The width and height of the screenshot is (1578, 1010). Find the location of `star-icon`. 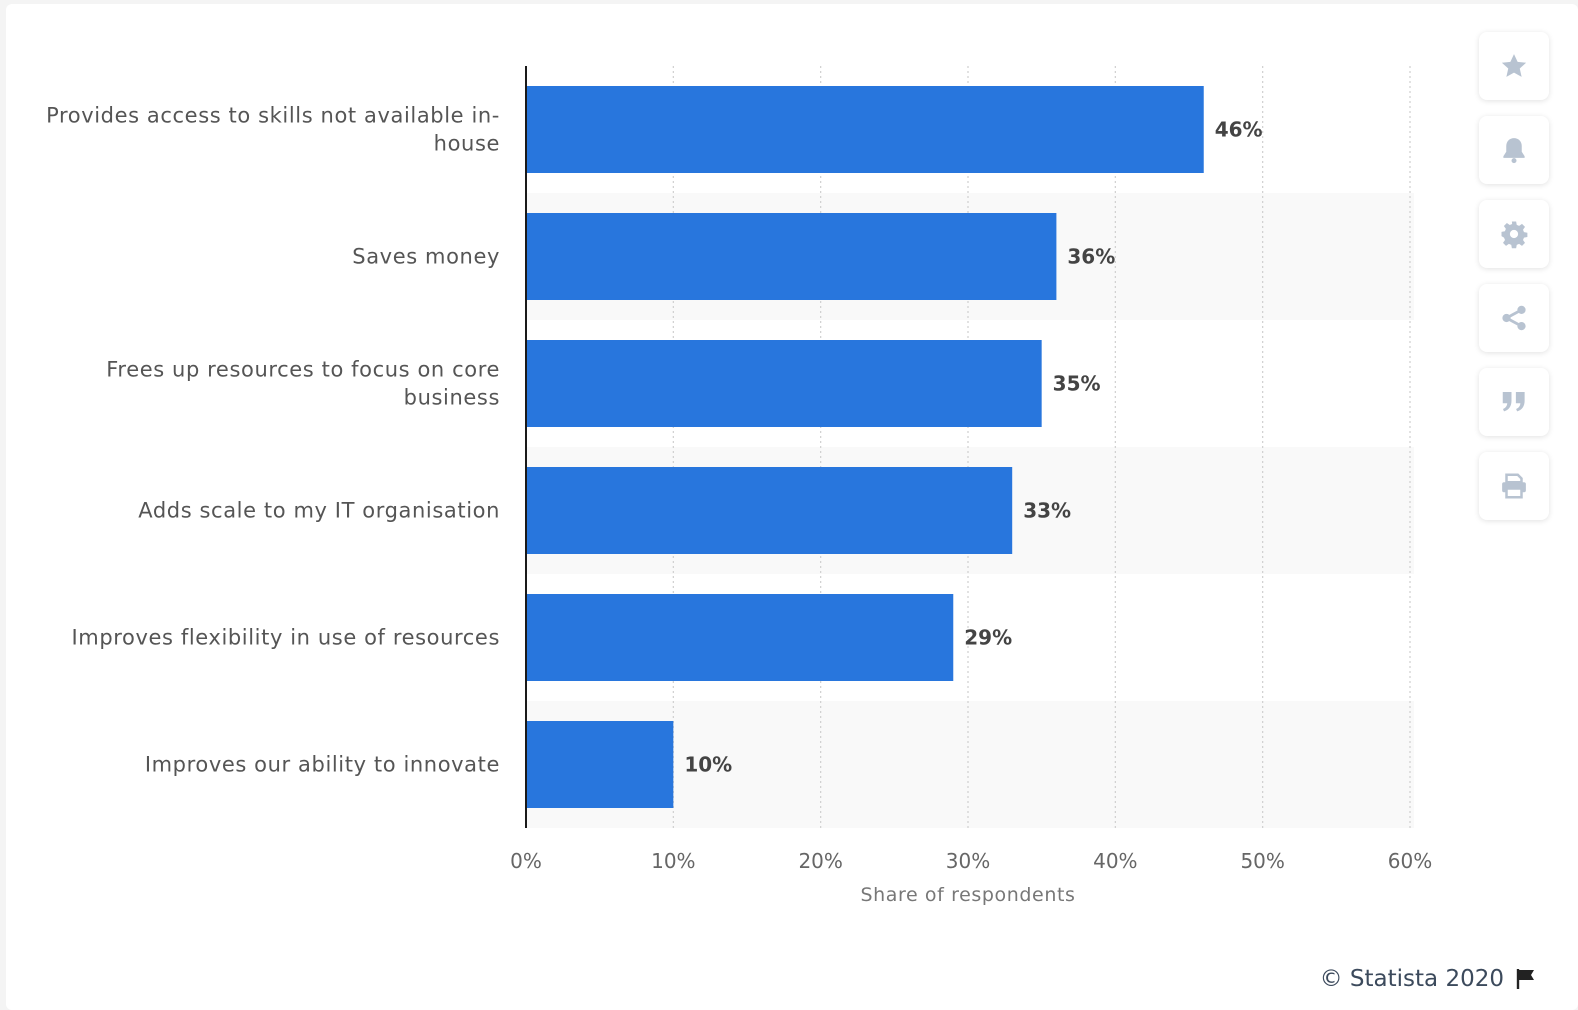

star-icon is located at coordinates (1514, 65).